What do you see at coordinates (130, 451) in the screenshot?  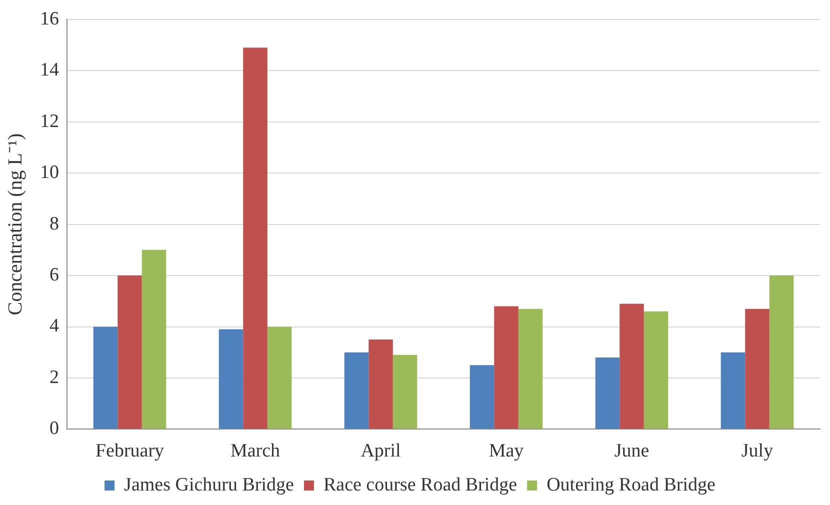 I see `x-tick-label: February` at bounding box center [130, 451].